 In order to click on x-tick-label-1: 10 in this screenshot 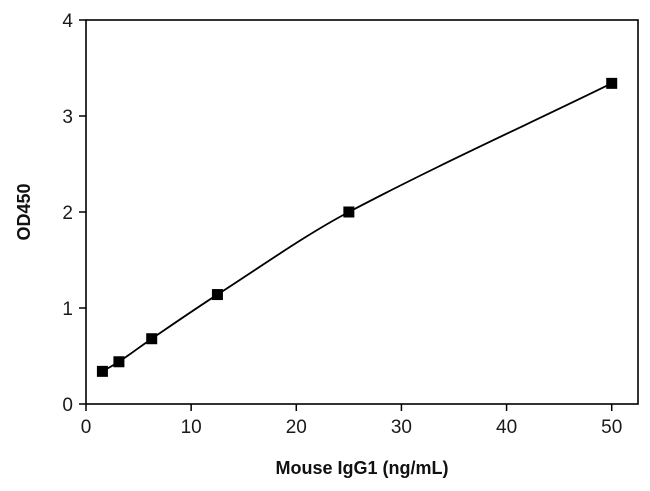, I will do `click(191, 427)`.